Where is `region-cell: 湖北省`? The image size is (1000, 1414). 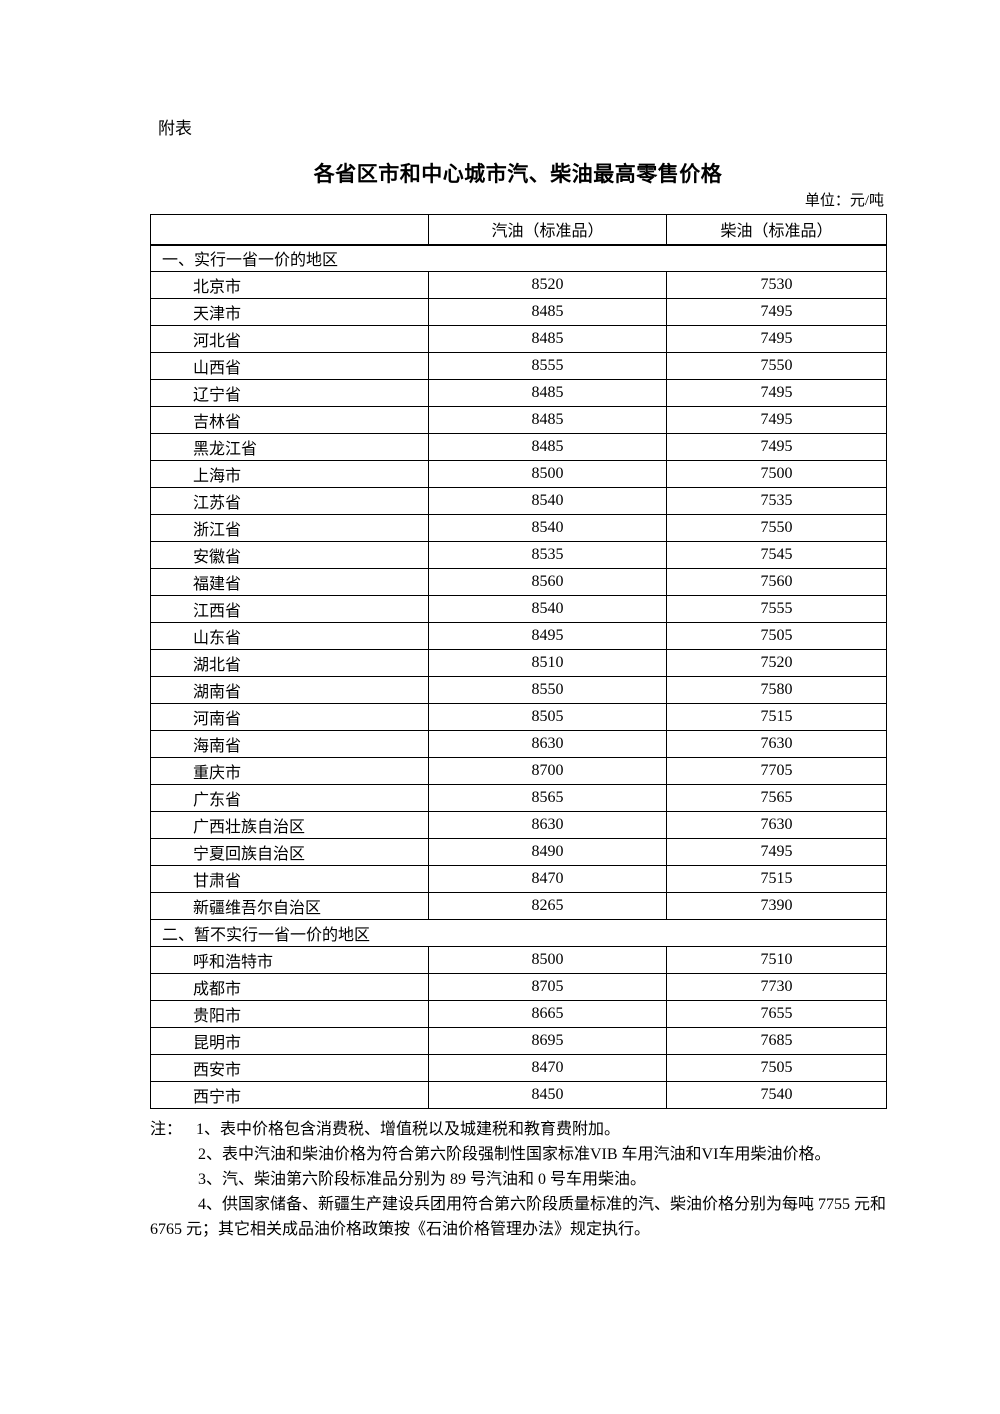
region-cell: 湖北省 is located at coordinates (289, 663).